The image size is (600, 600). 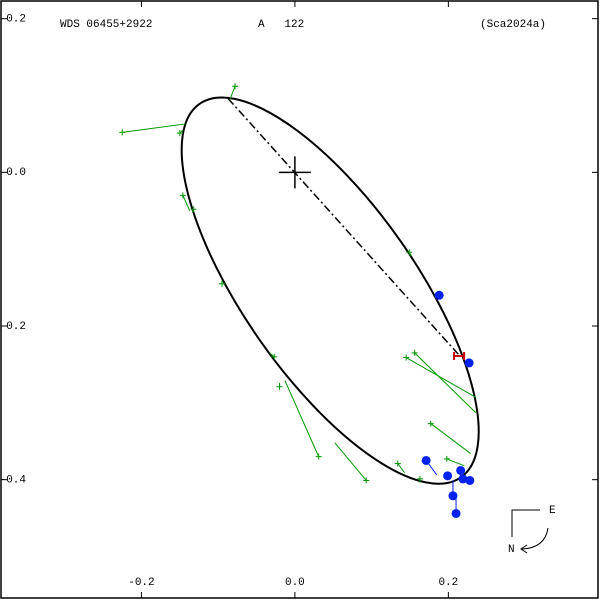 I want to click on compass-east: E, so click(x=552, y=511).